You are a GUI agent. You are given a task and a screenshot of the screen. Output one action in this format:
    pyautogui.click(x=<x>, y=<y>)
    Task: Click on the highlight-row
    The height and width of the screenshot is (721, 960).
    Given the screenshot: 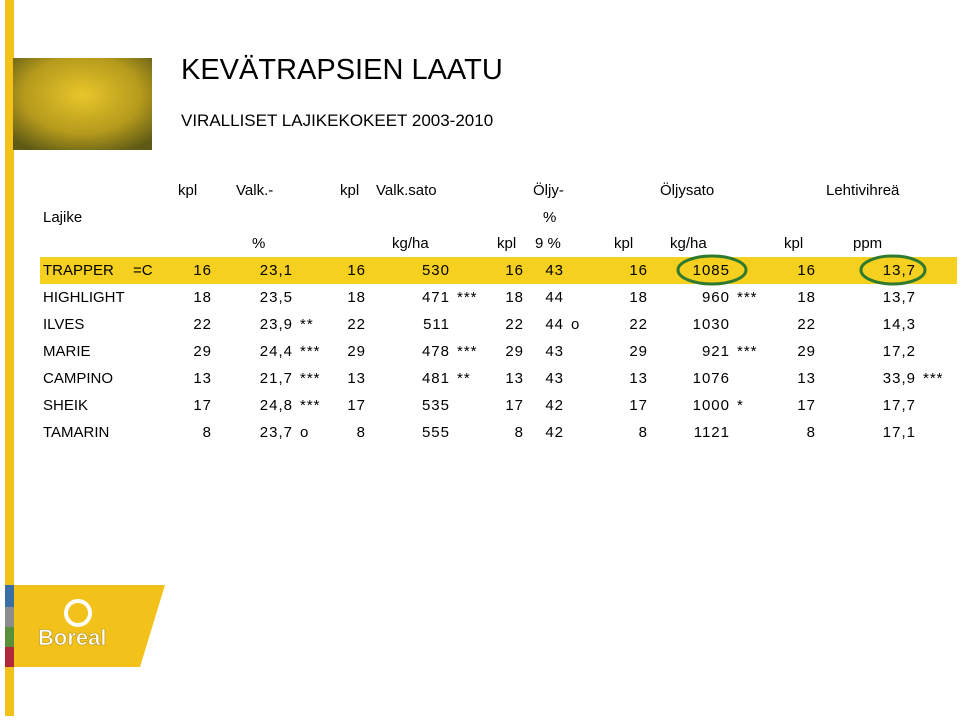 What is the action you would take?
    pyautogui.click(x=498, y=270)
    